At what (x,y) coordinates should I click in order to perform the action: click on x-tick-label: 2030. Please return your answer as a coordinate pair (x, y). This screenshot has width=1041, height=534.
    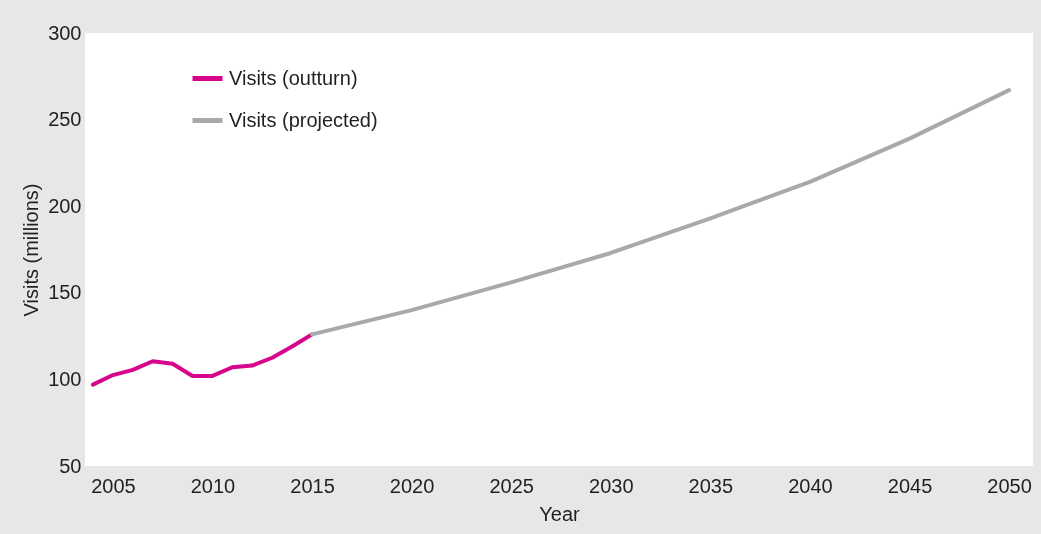
    Looking at the image, I should click on (611, 485).